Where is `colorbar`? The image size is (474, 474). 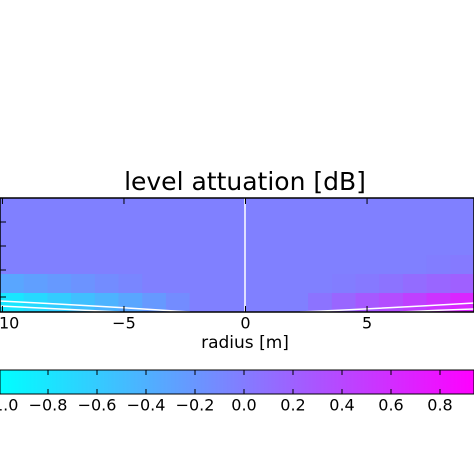 colorbar is located at coordinates (237, 382).